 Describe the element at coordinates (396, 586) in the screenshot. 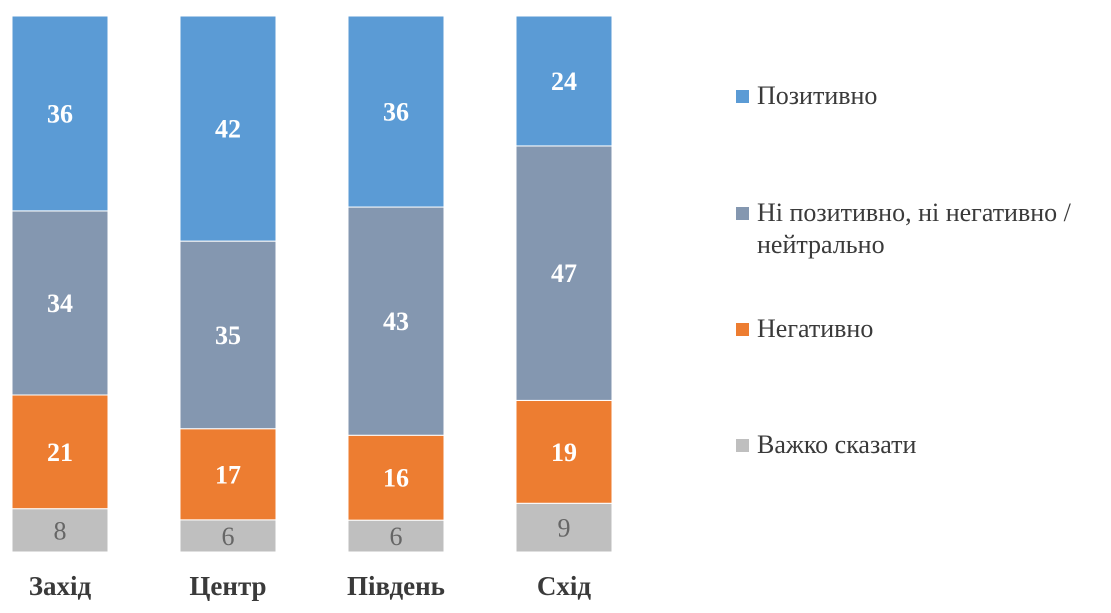

I see `category-label-3: Південь` at that location.